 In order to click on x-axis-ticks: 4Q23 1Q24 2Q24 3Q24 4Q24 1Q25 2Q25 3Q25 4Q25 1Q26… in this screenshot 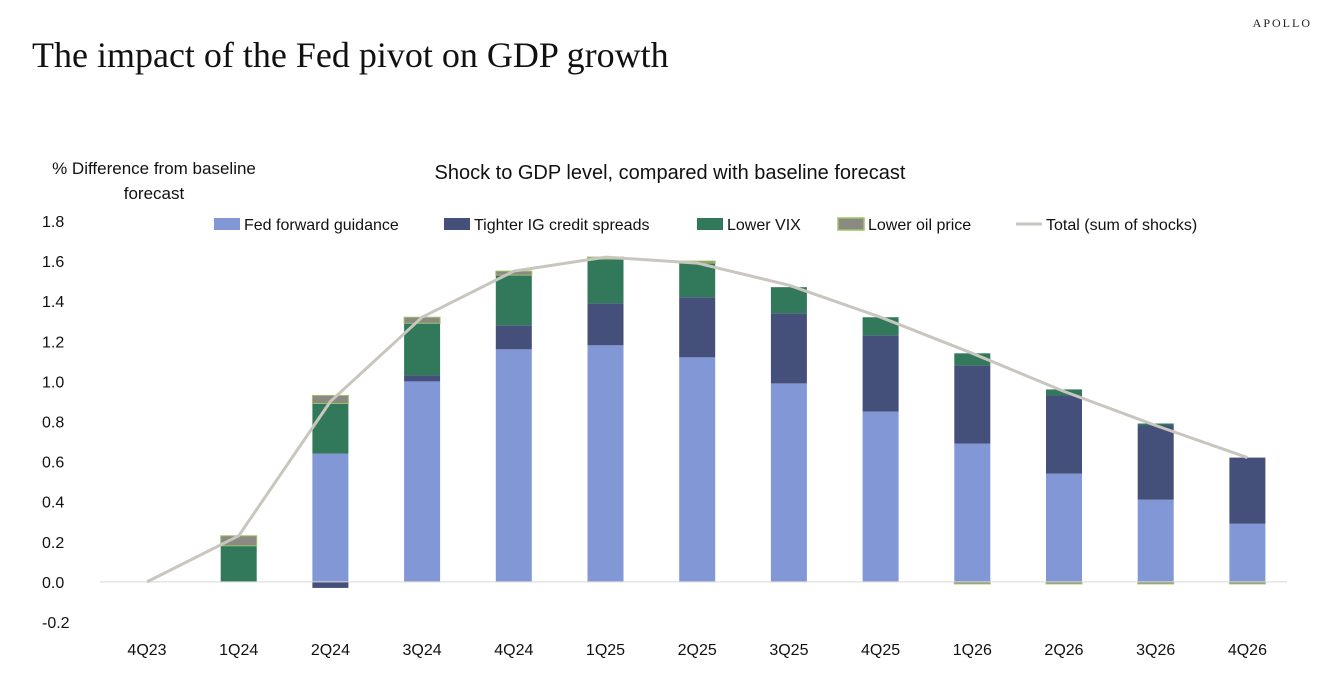, I will do `click(697, 650)`.